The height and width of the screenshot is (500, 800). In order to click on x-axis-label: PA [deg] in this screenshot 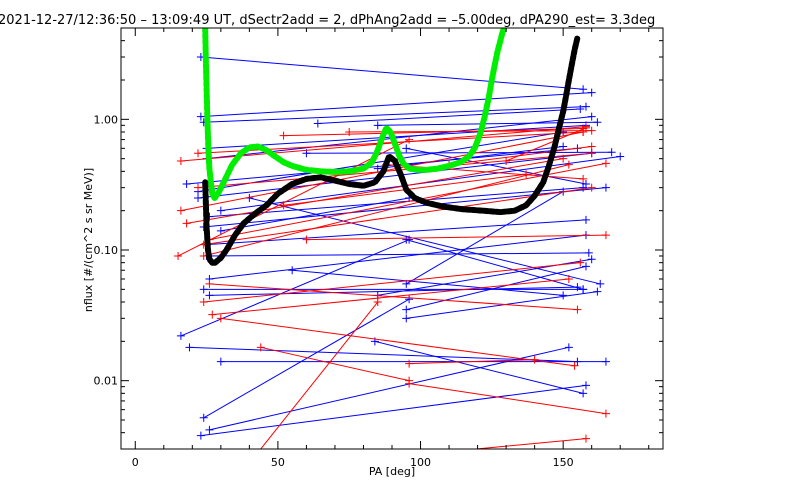, I will do `click(392, 471)`.